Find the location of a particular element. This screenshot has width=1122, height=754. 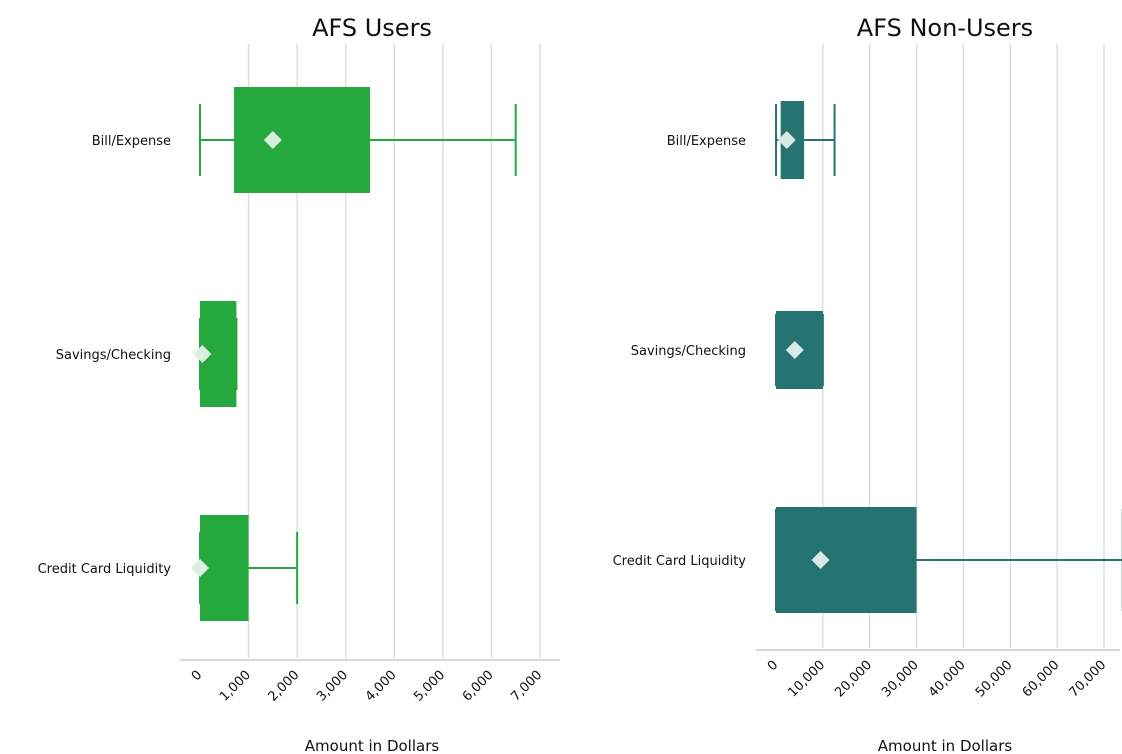

x-tick-label: 1,000 is located at coordinates (235, 686).